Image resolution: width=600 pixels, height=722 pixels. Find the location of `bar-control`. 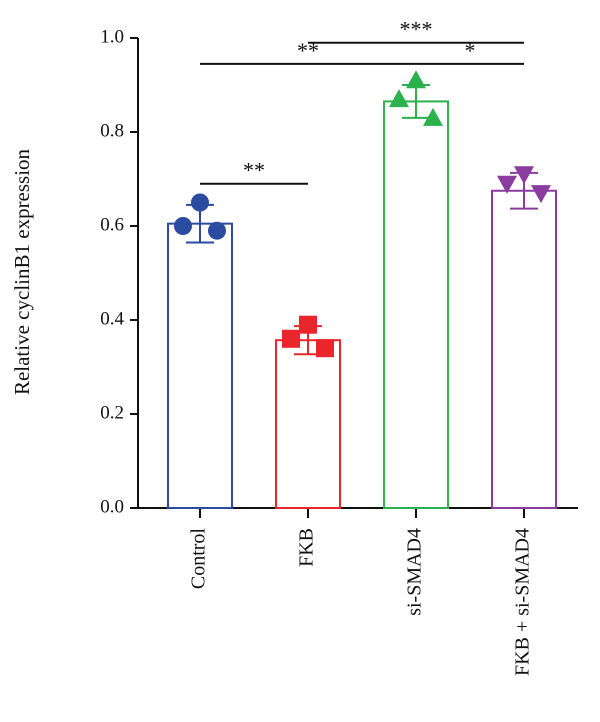

bar-control is located at coordinates (200, 365).